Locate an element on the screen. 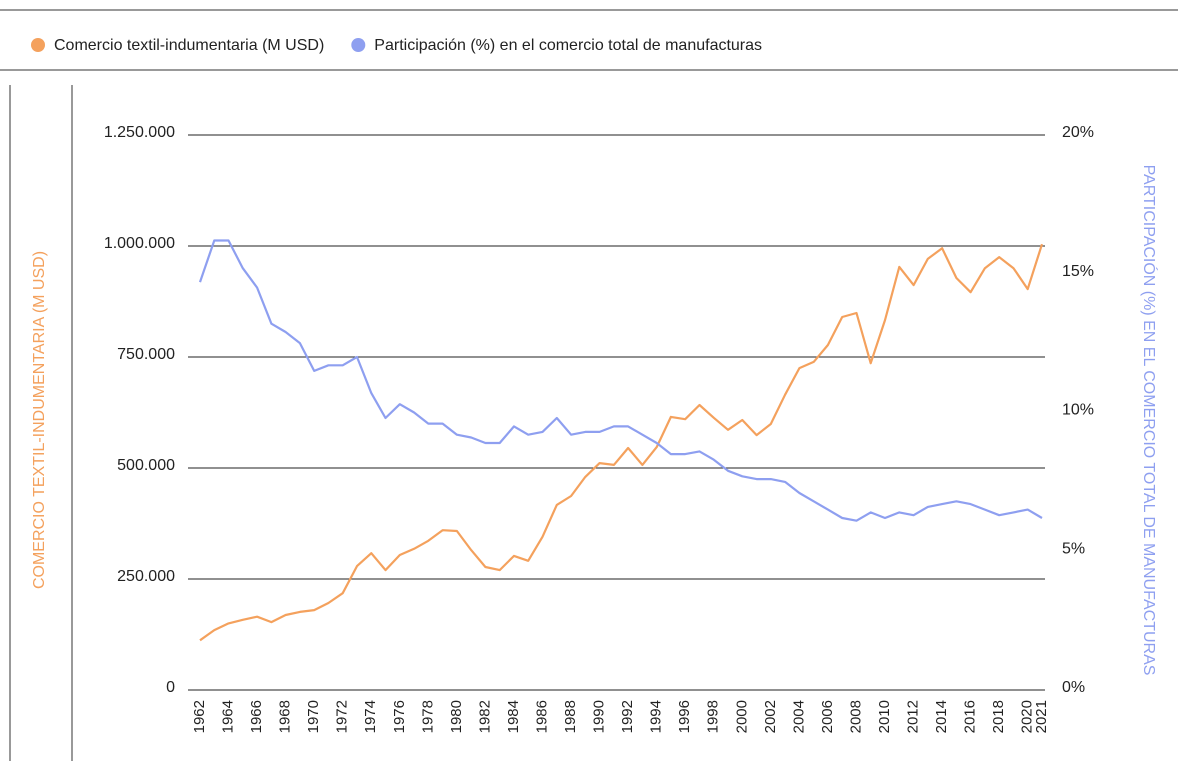 This screenshot has height=761, width=1178. x-tick-label: 1964 is located at coordinates (228, 716).